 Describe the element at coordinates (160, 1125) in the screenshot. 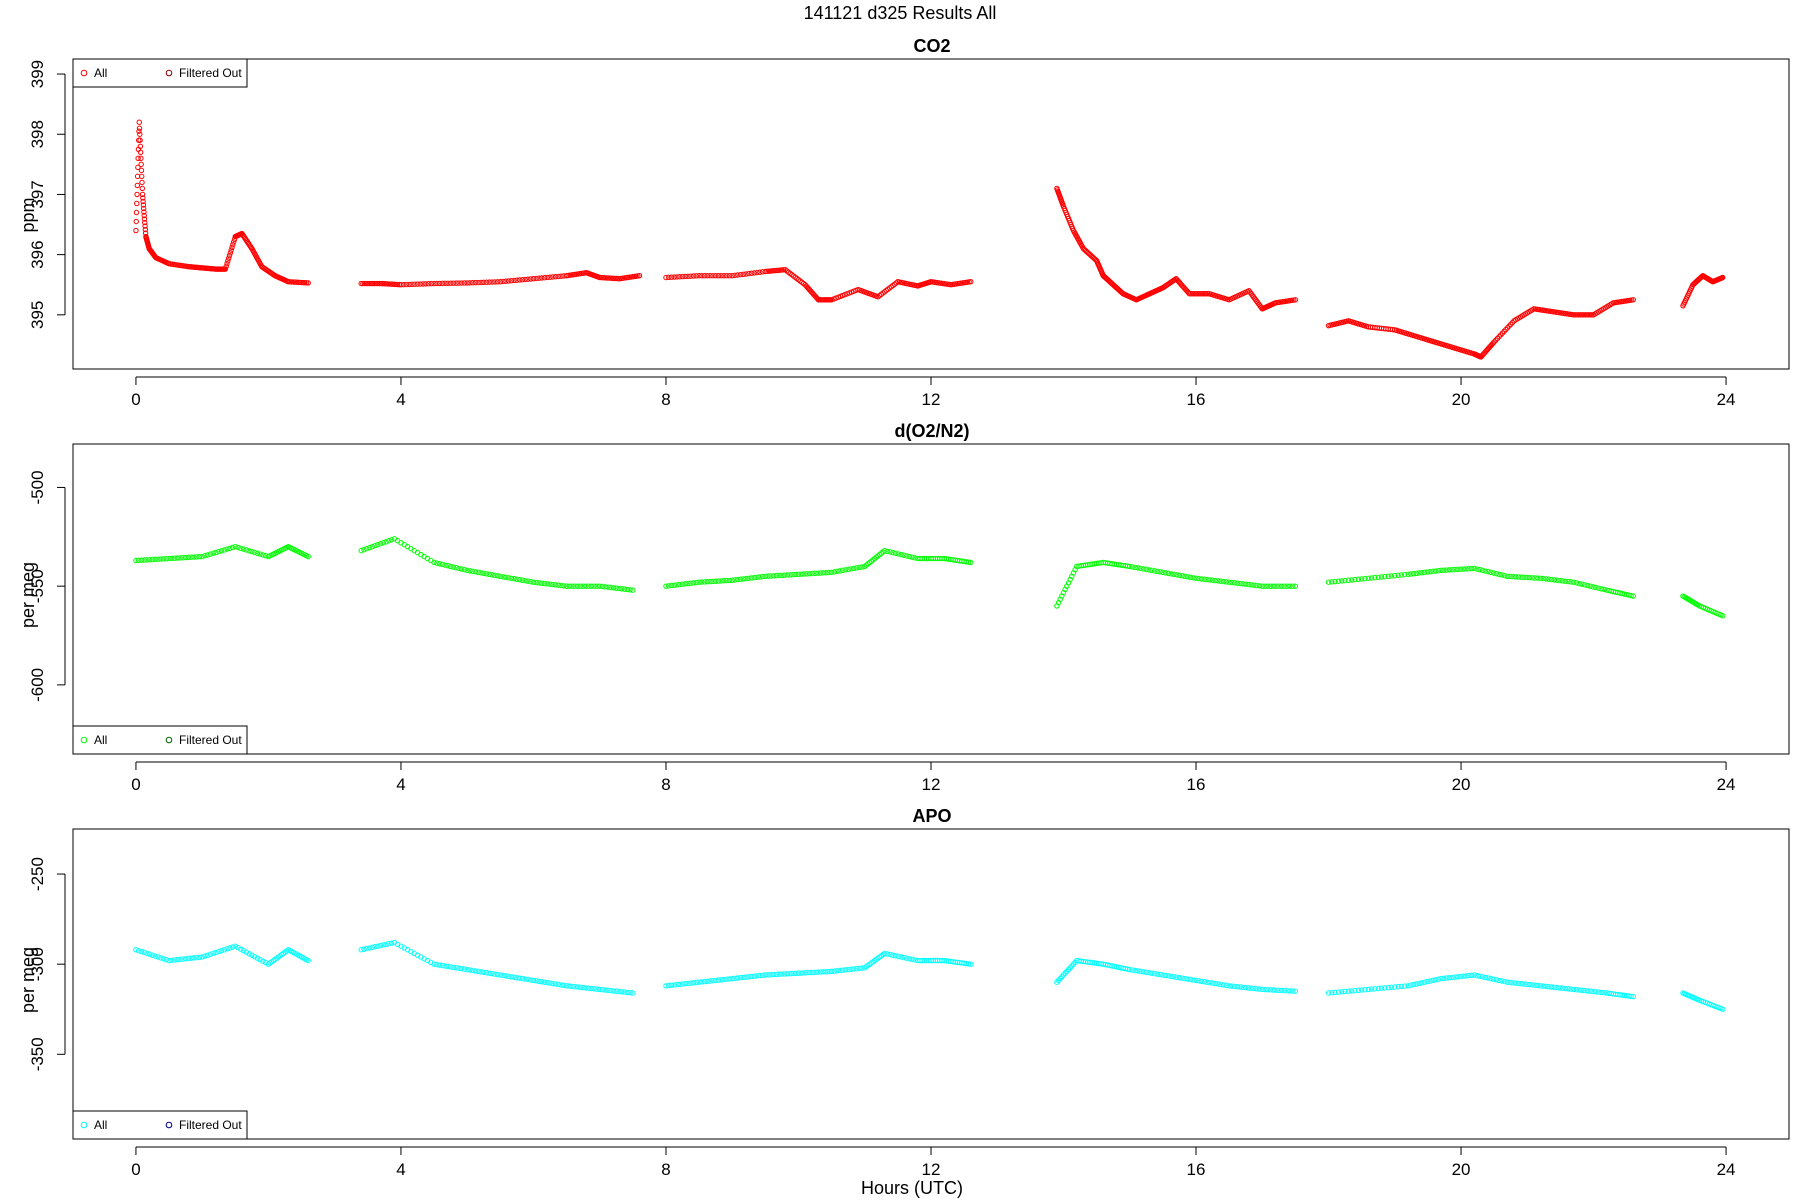

I see `apo-legend-box` at that location.